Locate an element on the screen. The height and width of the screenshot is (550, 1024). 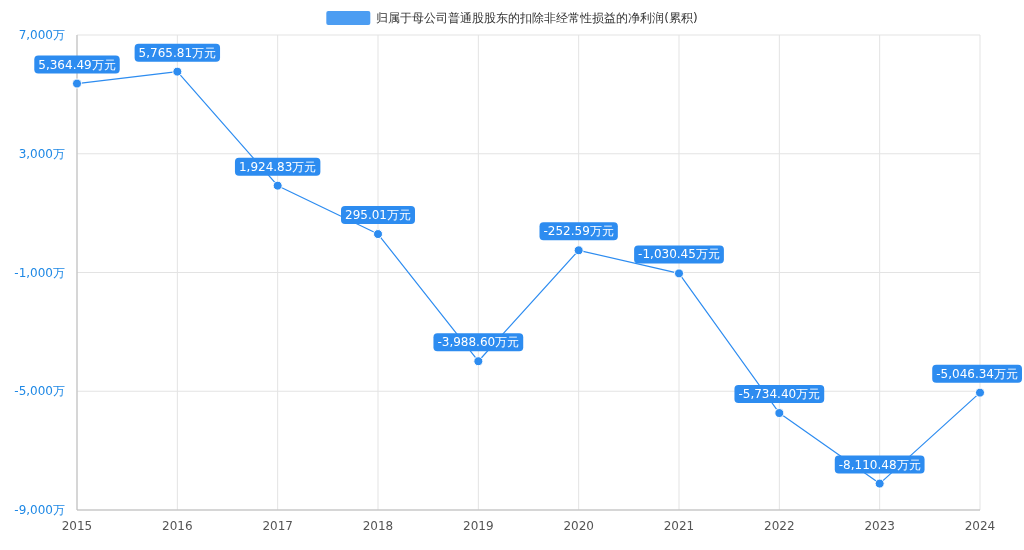
x-tick-label: 2020 is located at coordinates (578, 526).